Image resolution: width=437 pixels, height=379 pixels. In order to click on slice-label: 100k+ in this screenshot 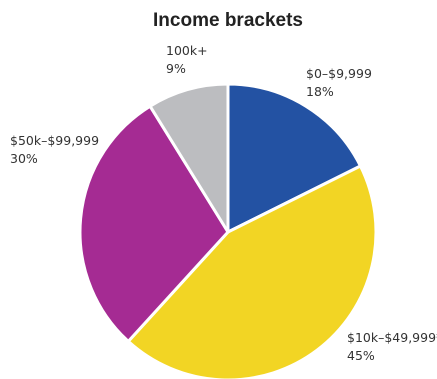, I will do `click(187, 50)`.